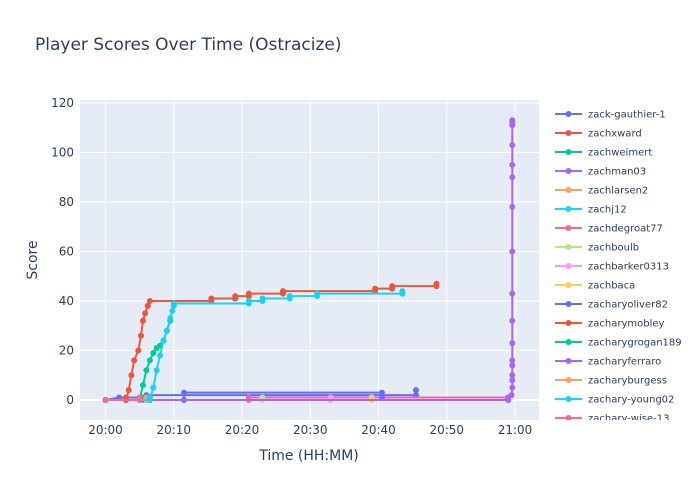 The image size is (700, 500). Describe the element at coordinates (33, 259) in the screenshot. I see `y-axis-title: Score` at that location.